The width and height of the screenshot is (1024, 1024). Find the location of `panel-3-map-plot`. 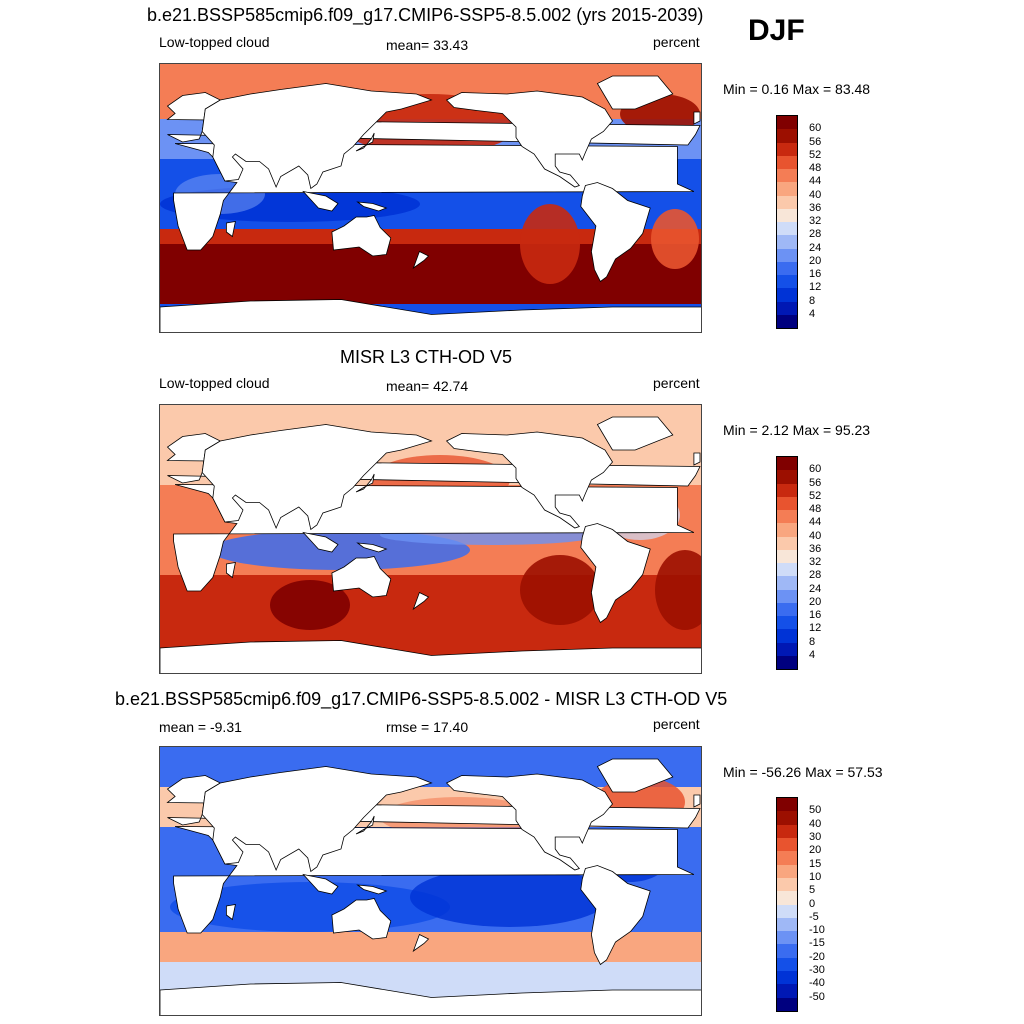

panel-3-map-plot is located at coordinates (430, 881).